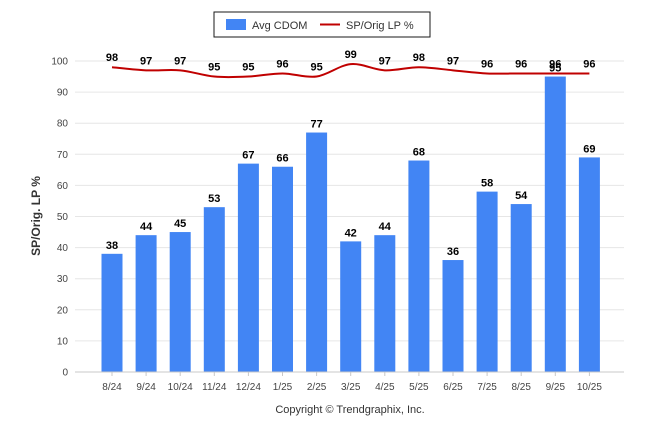  Describe the element at coordinates (63, 310) in the screenshot. I see `y-tick-label: 20` at that location.